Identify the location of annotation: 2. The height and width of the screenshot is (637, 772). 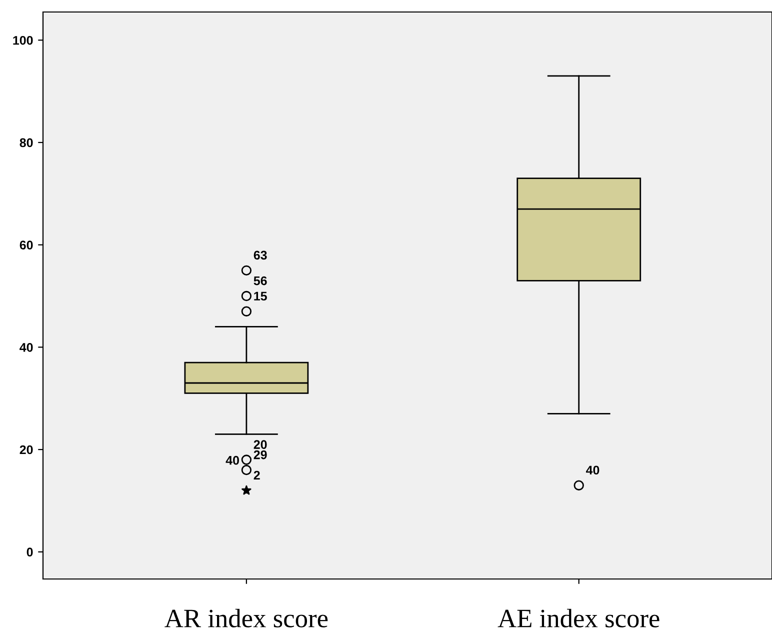
(257, 475).